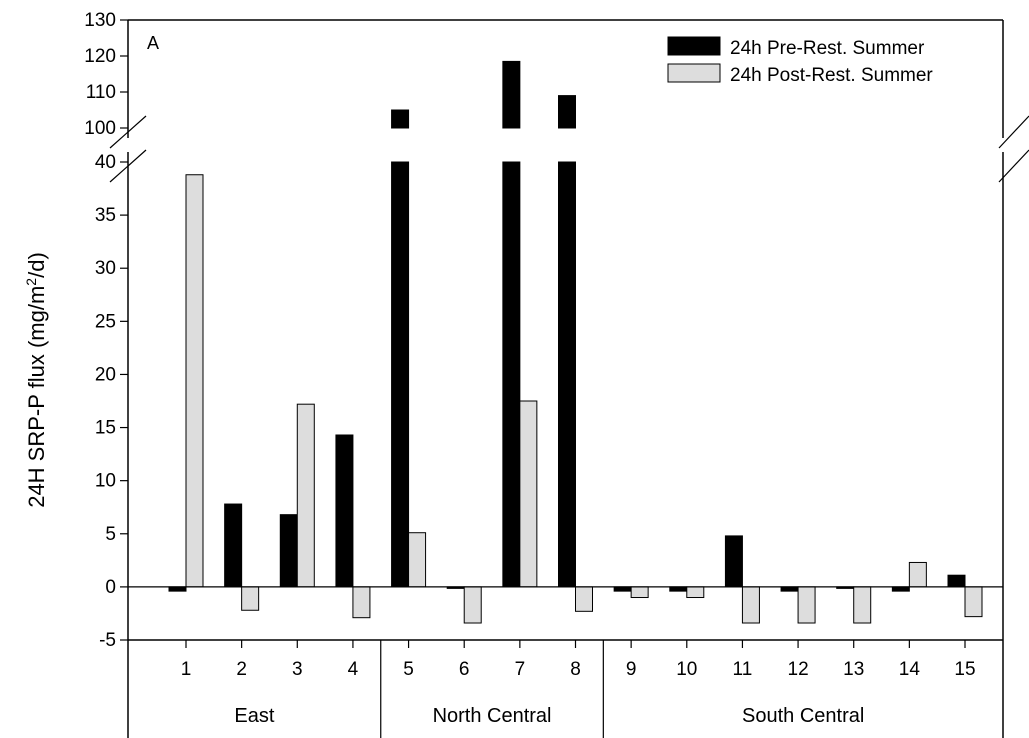 The height and width of the screenshot is (738, 1029). I want to click on y-tick-label: 15, so click(105, 428).